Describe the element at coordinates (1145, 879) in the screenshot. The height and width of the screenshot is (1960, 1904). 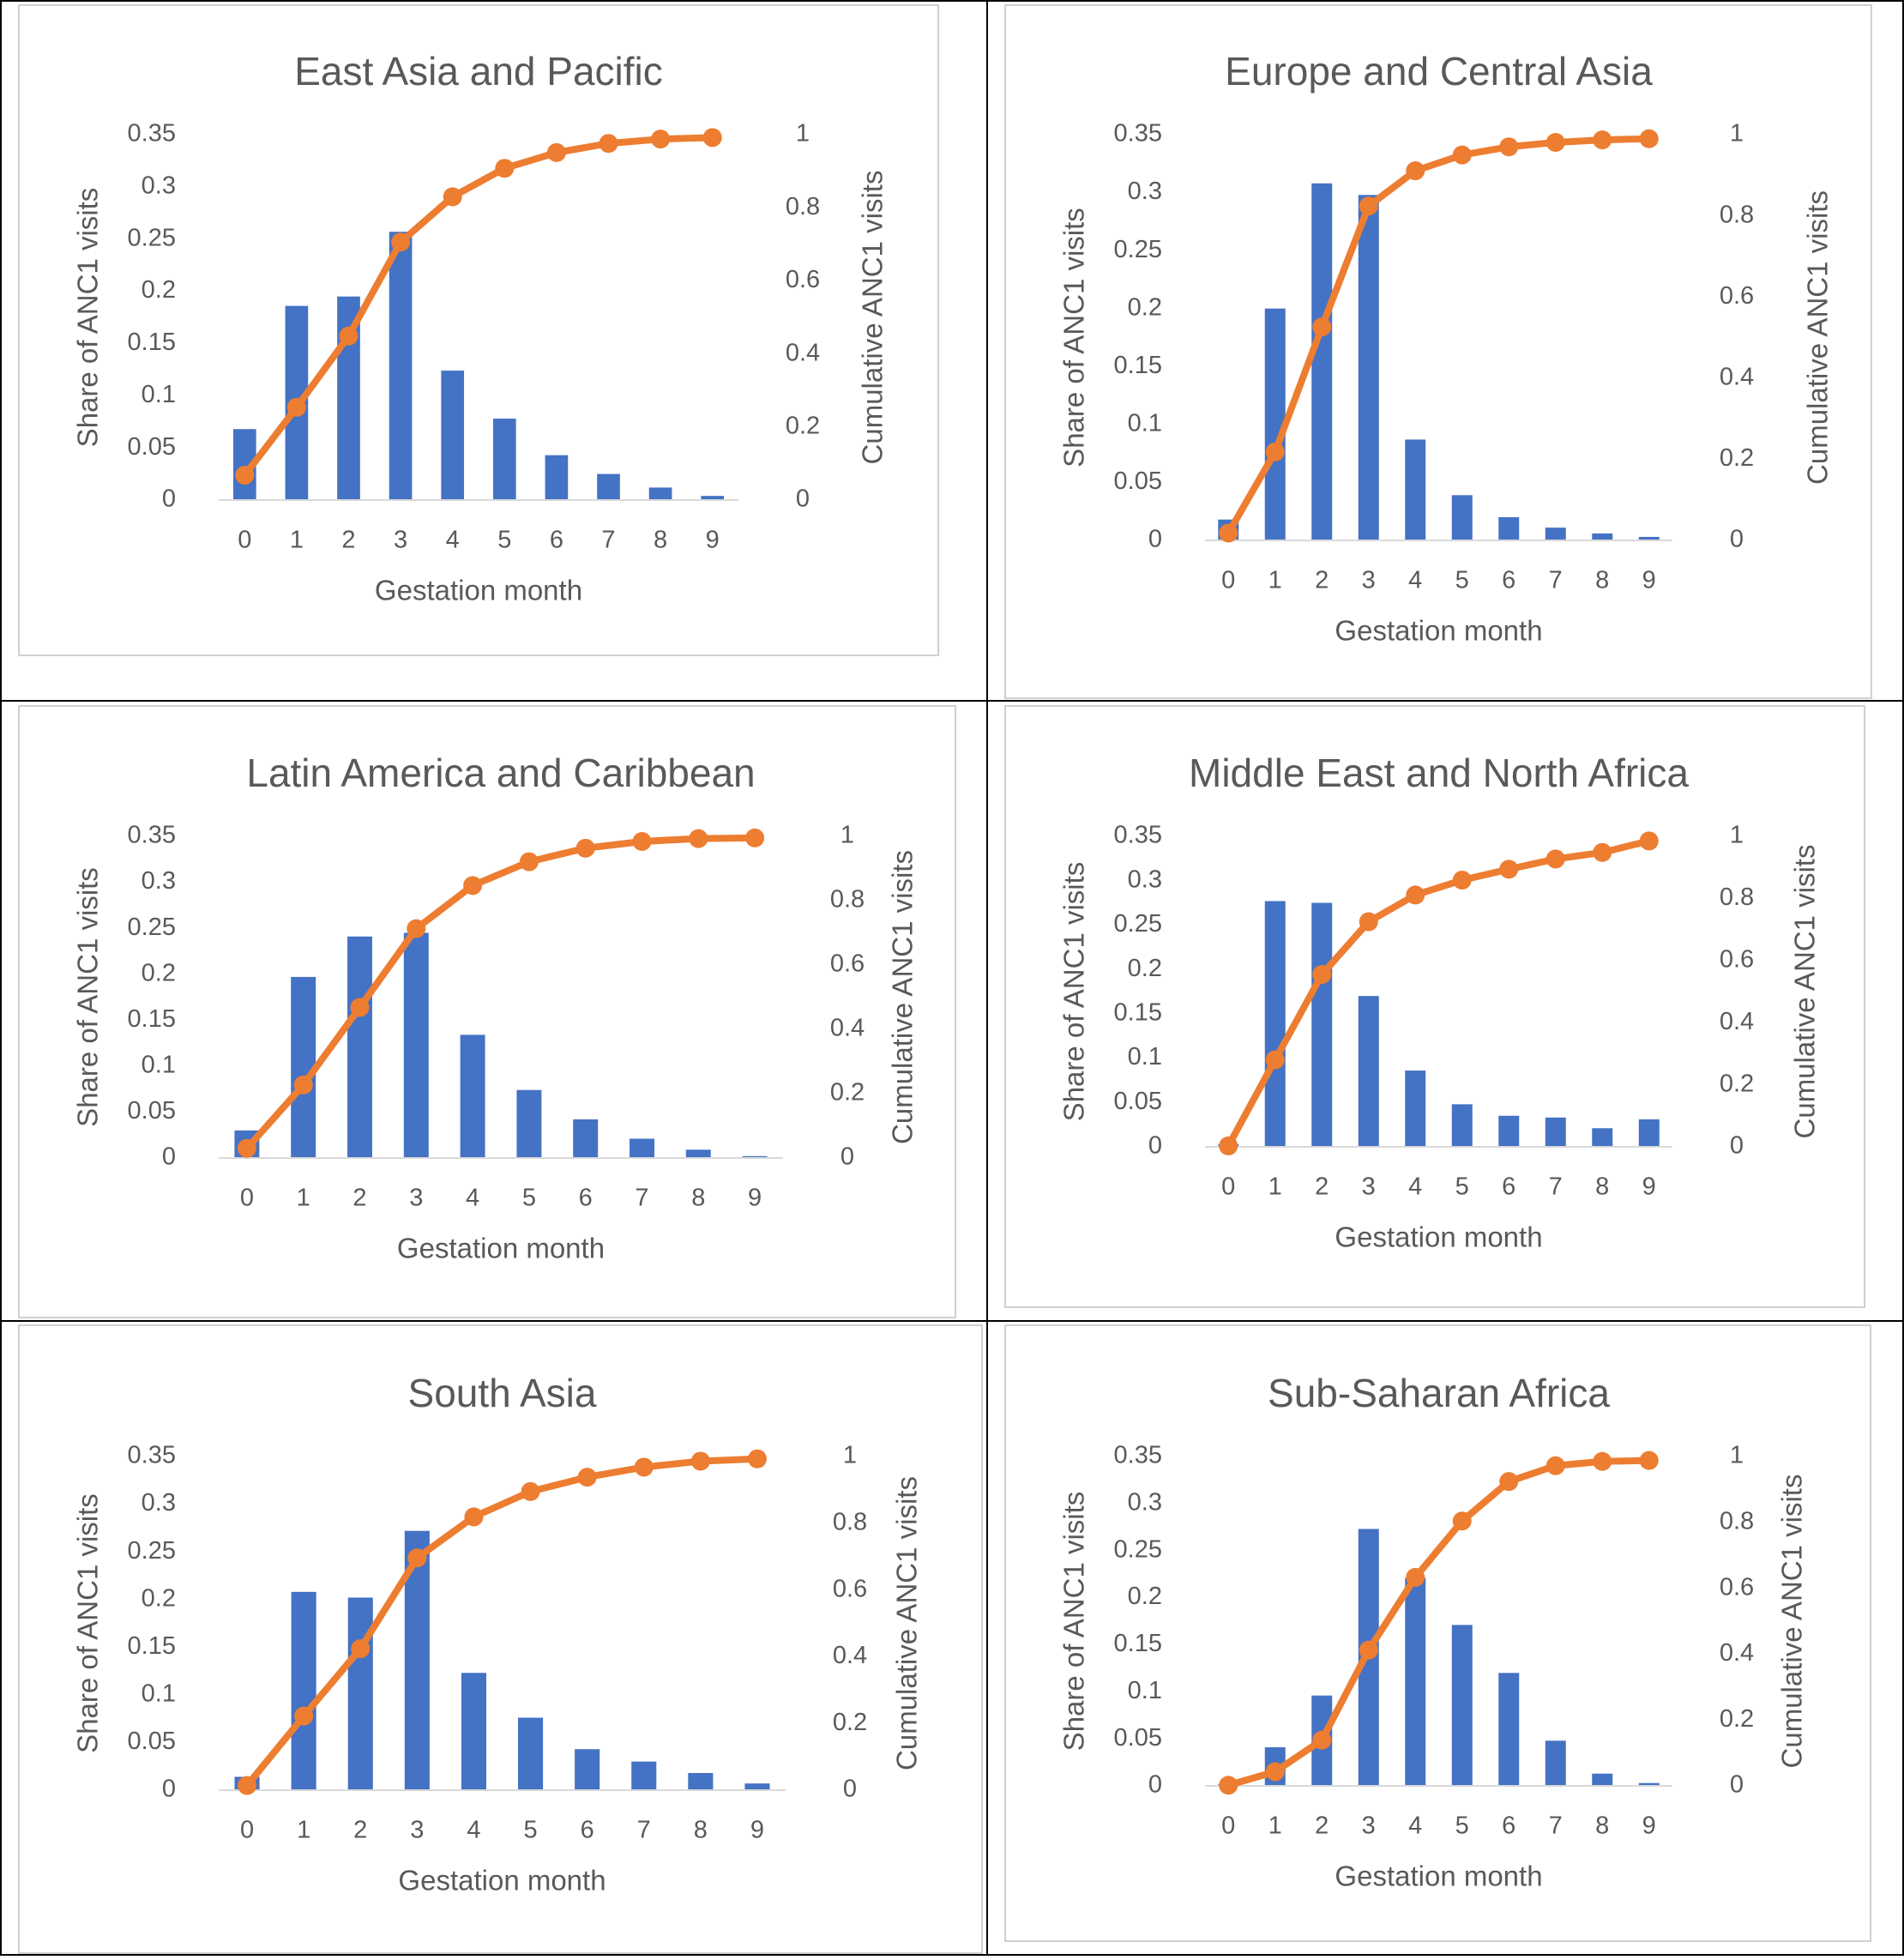
I see `y-tick-label: 0.3` at that location.